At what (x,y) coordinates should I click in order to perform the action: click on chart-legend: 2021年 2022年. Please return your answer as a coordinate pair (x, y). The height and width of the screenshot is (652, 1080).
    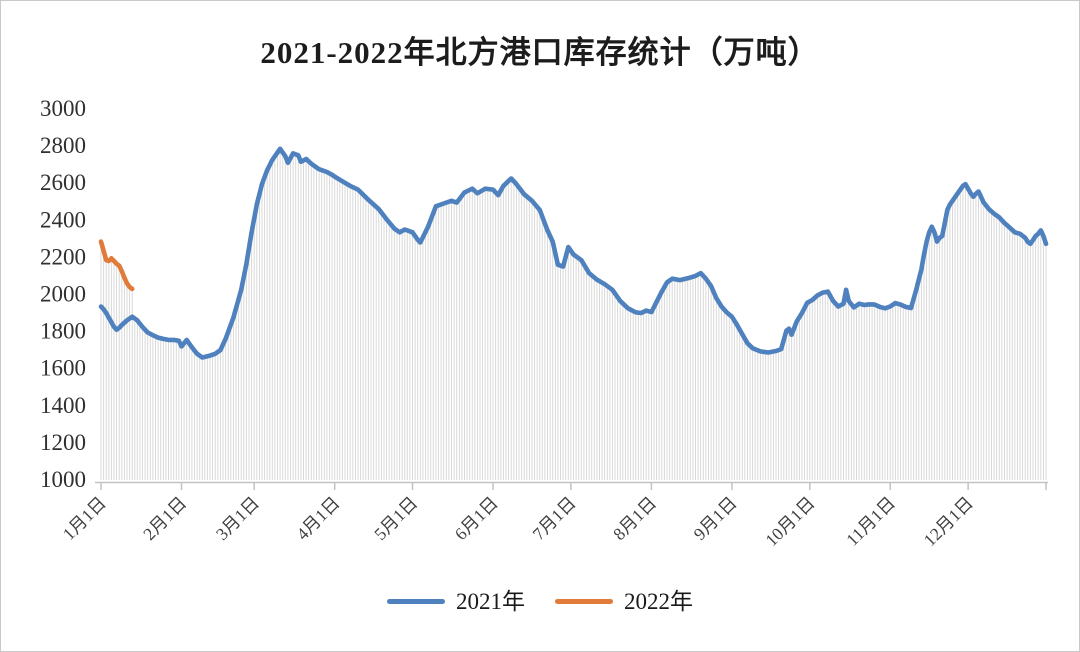
    Looking at the image, I should click on (540, 601).